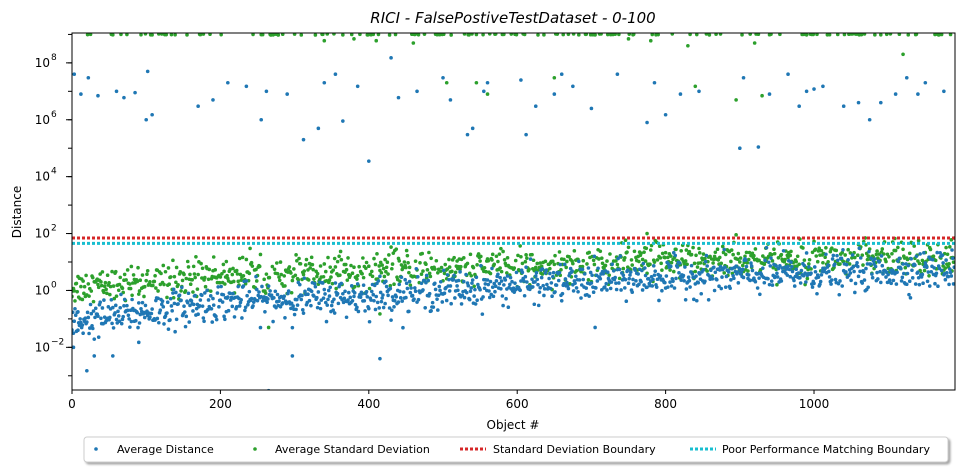  Describe the element at coordinates (54, 58) in the screenshot. I see `y-tick-exponent: 8` at that location.